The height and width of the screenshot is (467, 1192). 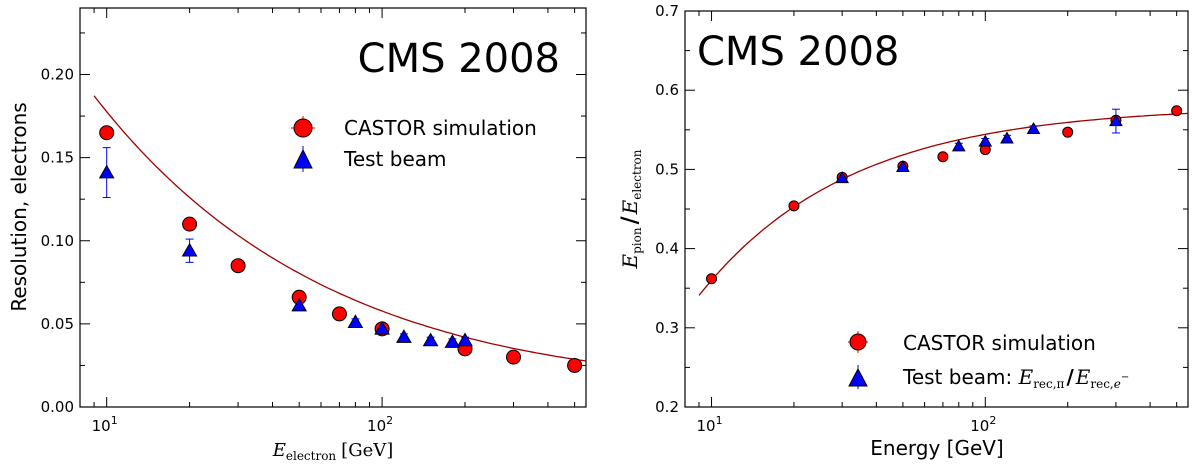 I want to click on left-y-tick-label: 0.00, so click(x=57, y=407).